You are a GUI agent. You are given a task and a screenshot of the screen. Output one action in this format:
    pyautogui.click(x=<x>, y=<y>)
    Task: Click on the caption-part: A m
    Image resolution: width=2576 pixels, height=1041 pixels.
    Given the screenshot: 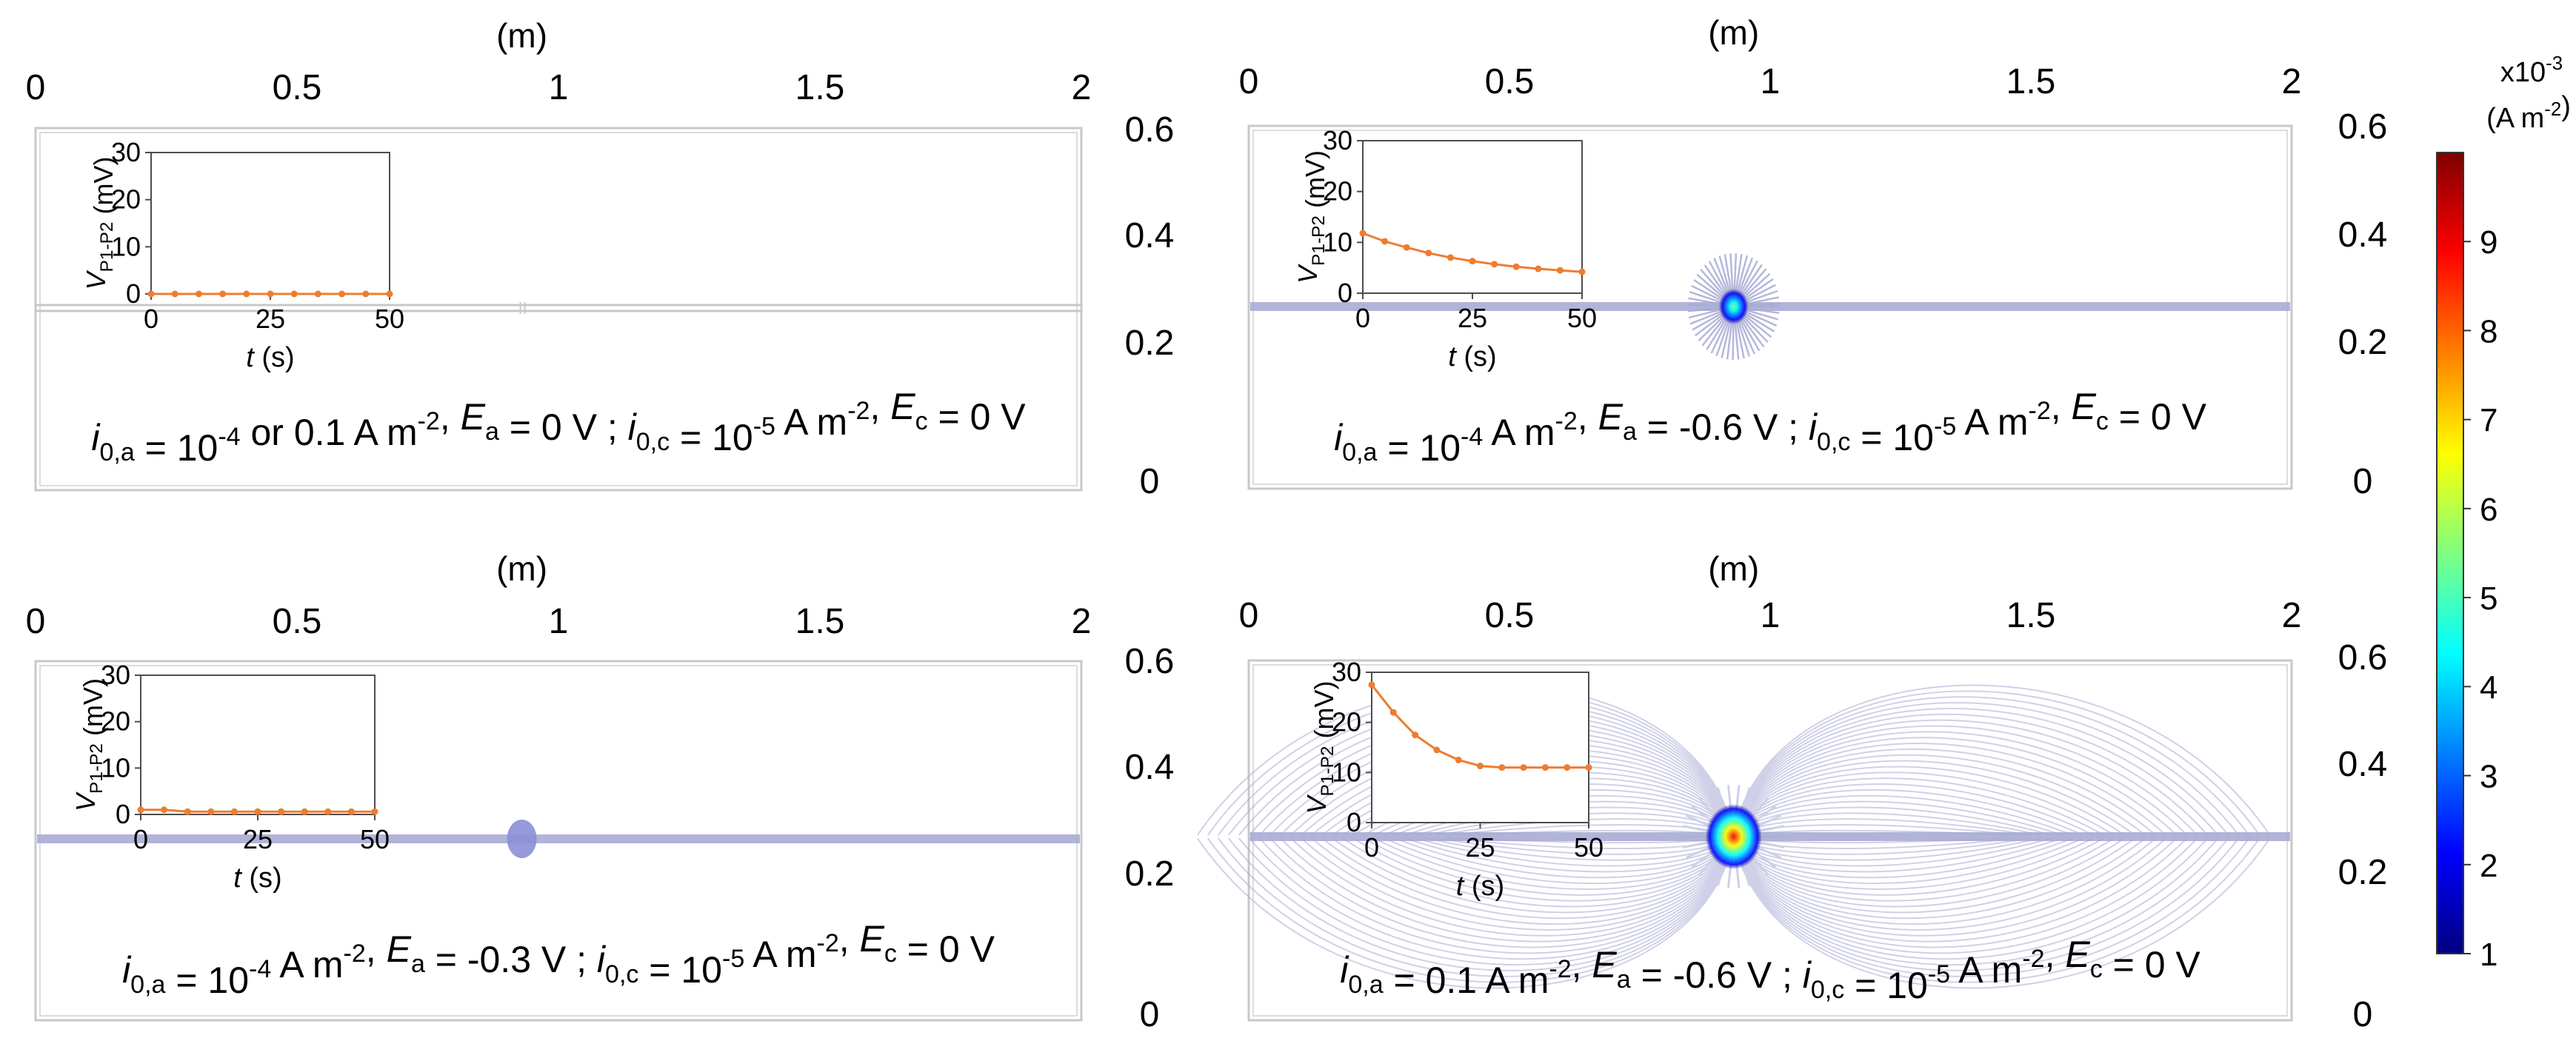 What is the action you would take?
    pyautogui.click(x=780, y=954)
    